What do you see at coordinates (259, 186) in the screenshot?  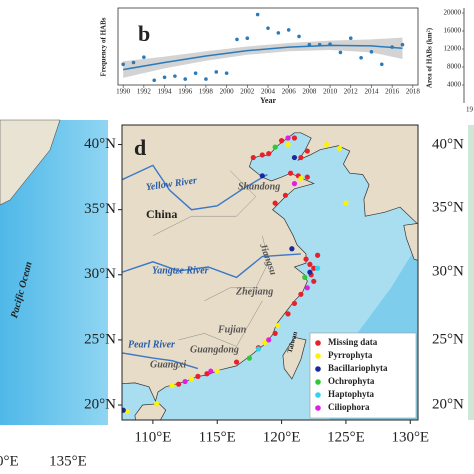 I see `place-label: Shandong` at bounding box center [259, 186].